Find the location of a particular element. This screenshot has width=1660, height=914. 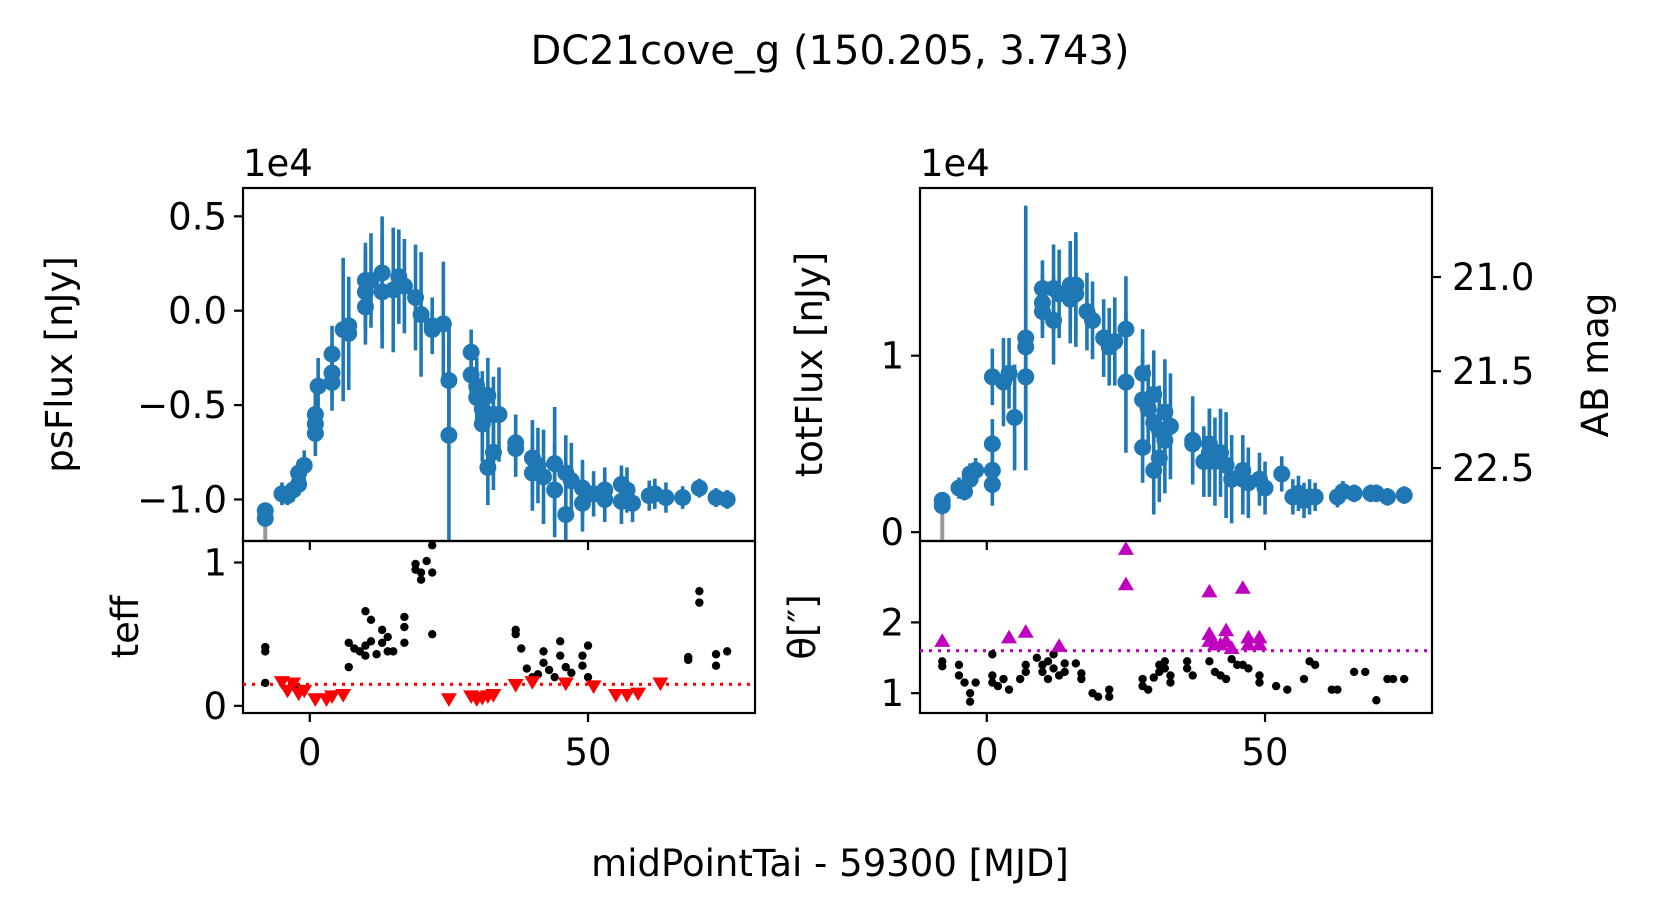

teff-xtick-label: 0 is located at coordinates (310, 752).